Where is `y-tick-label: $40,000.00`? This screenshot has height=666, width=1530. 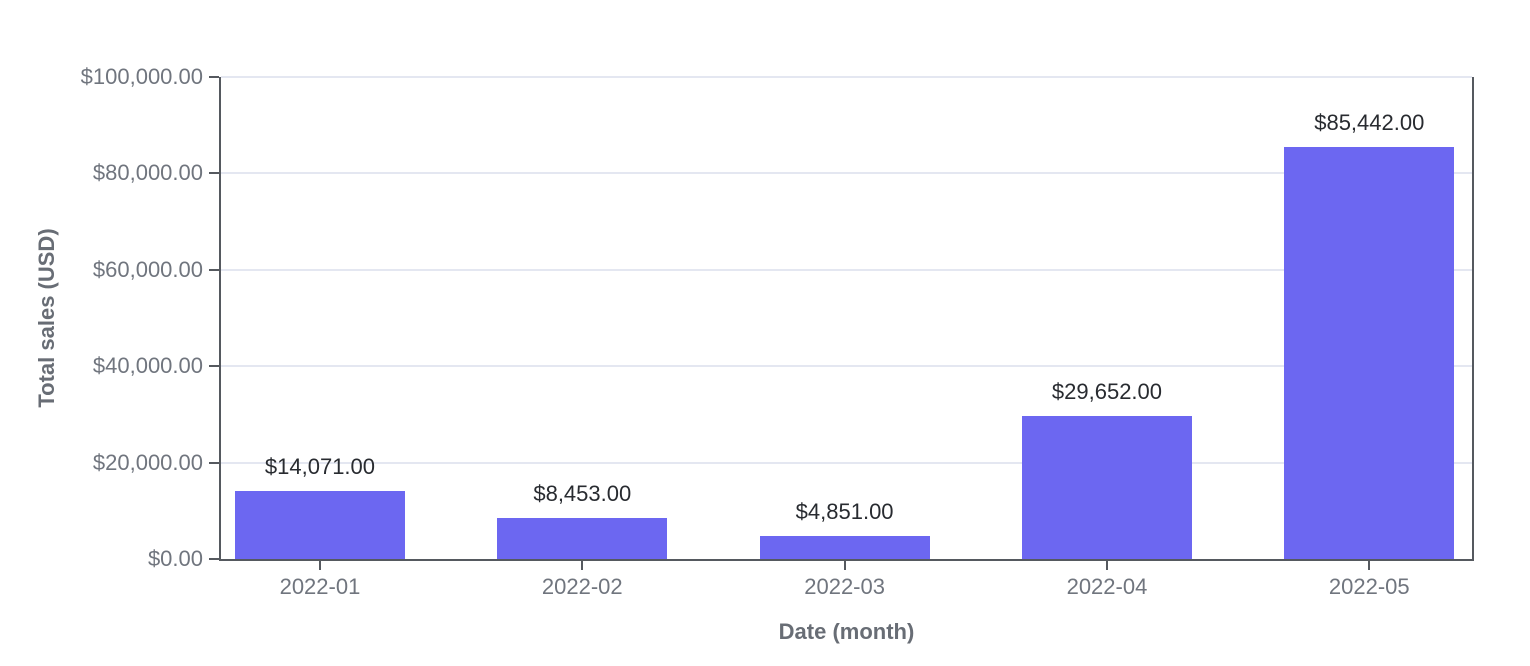
y-tick-label: $40,000.00 is located at coordinates (147, 366).